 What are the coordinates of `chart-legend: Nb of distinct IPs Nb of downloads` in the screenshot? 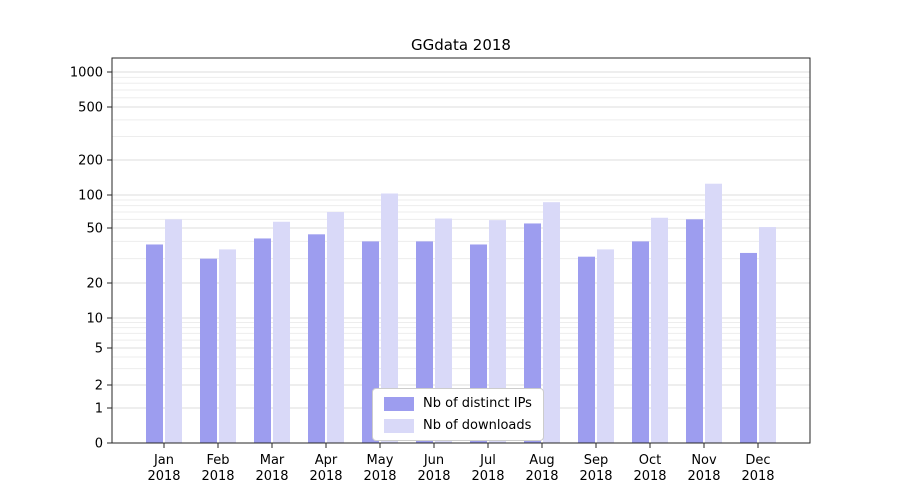 It's located at (458, 414).